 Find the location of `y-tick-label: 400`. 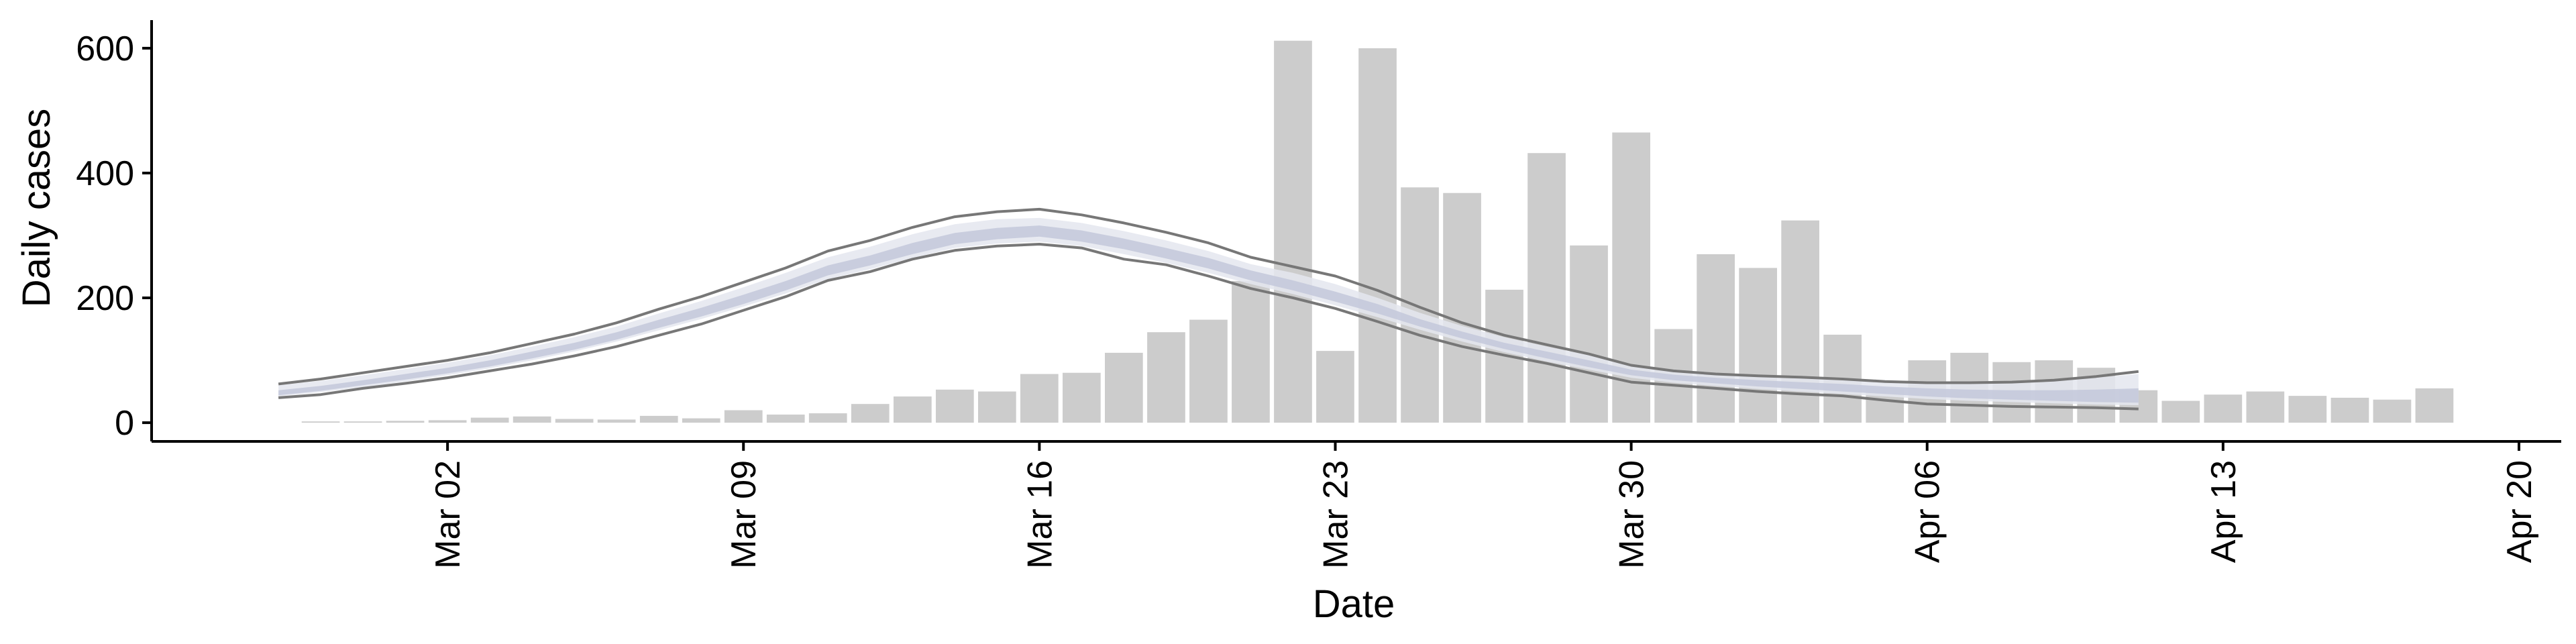

y-tick-label: 400 is located at coordinates (105, 173).